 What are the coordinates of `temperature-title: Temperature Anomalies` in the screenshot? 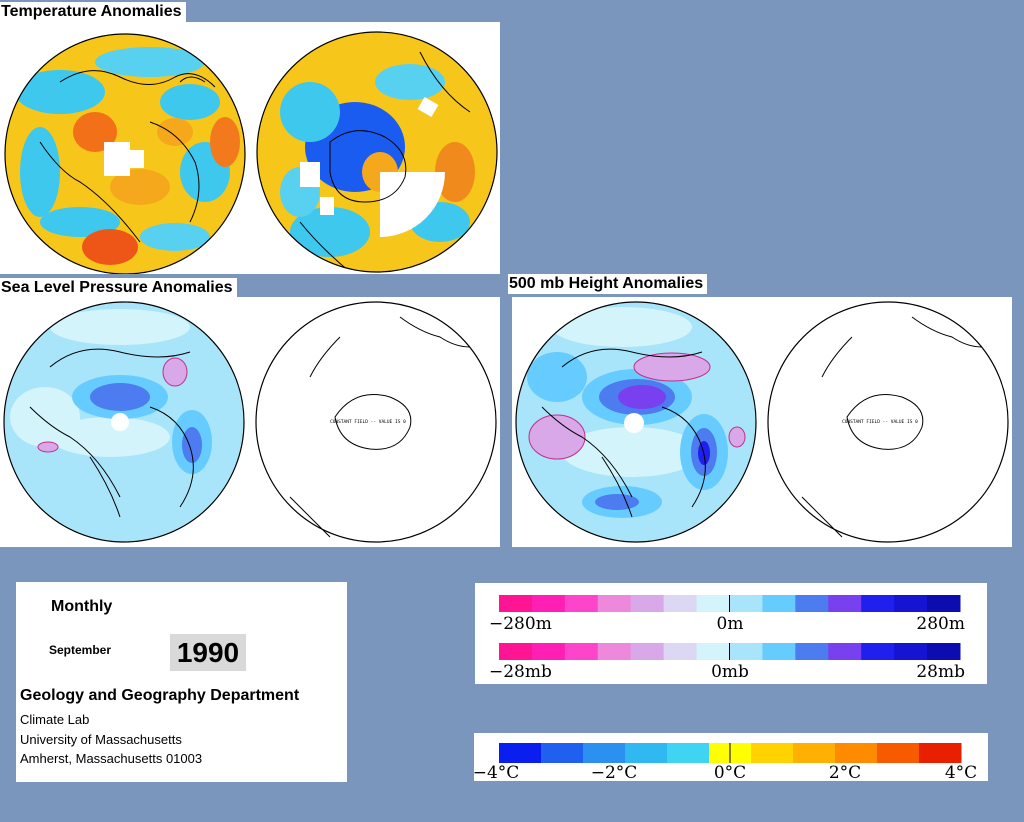 It's located at (93, 12).